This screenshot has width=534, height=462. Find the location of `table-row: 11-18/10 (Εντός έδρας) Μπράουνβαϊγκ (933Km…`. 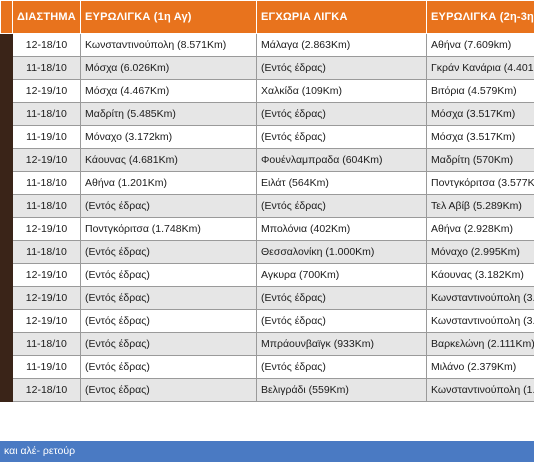

table-row: 11-18/10 (Εντός έδρας) Μπράουνβαϊγκ (933Km… is located at coordinates (267, 344).